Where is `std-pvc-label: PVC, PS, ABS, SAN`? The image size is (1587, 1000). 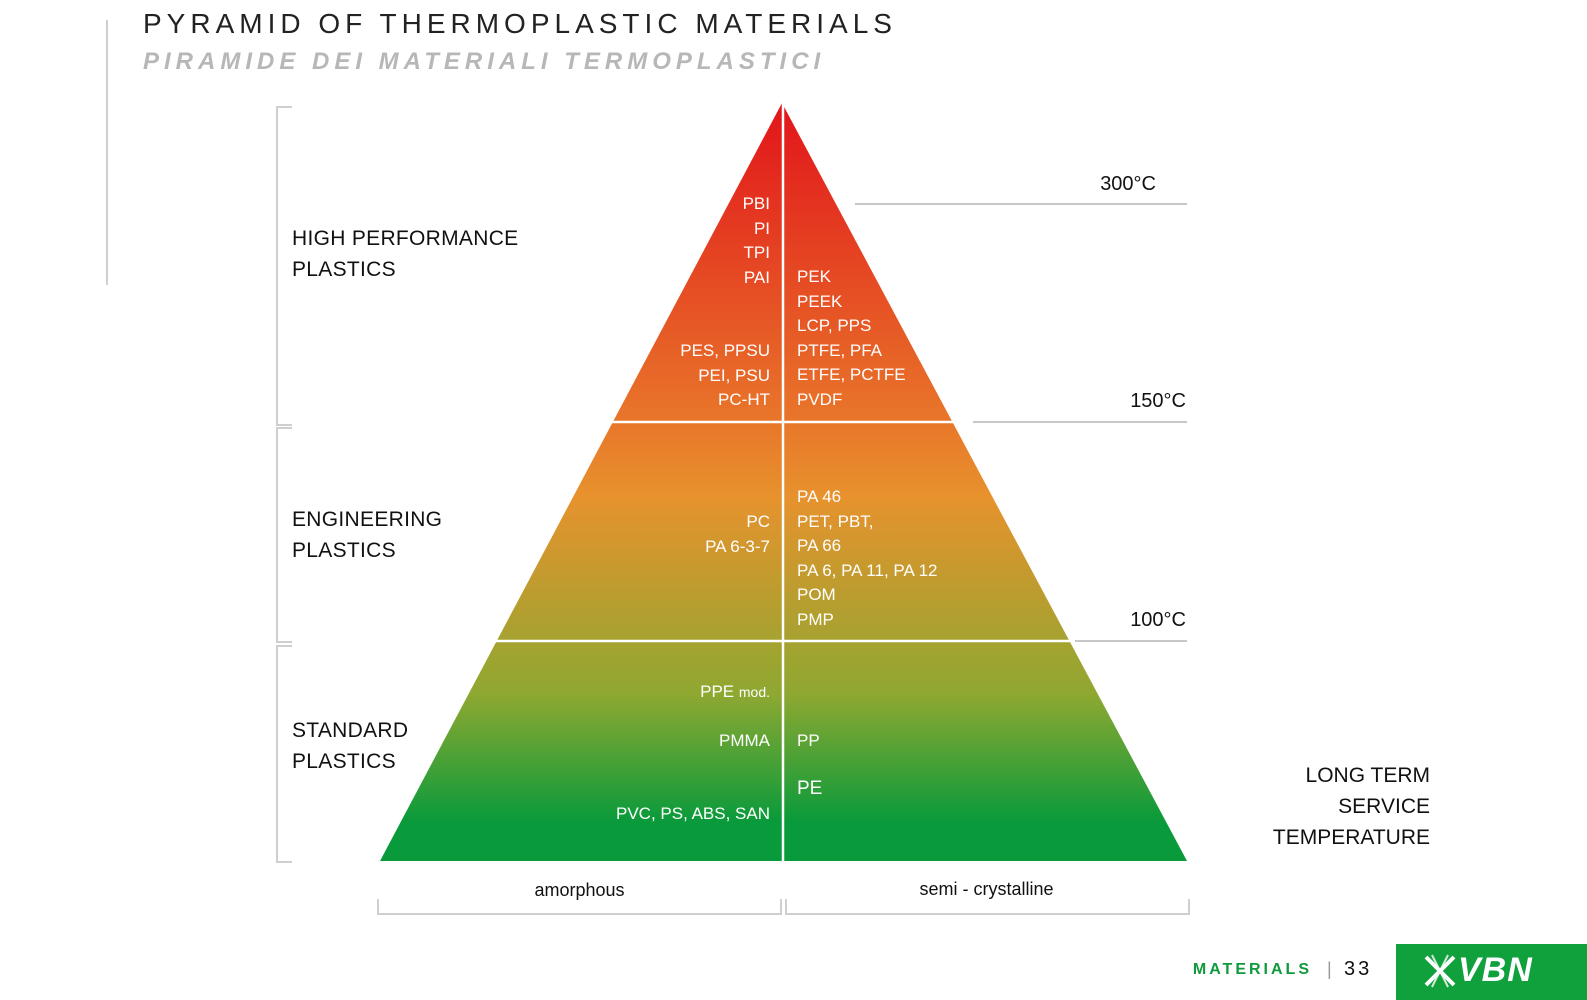 std-pvc-label: PVC, PS, ABS, SAN is located at coordinates (693, 814).